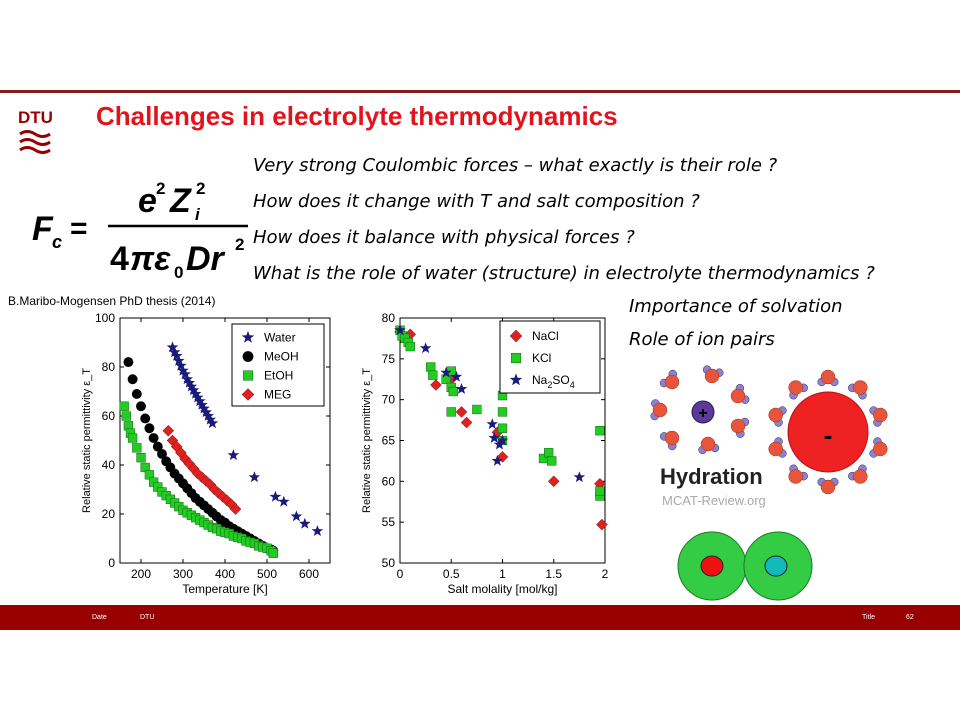 The width and height of the screenshot is (960, 720). What do you see at coordinates (502, 574) in the screenshot?
I see `x-tick-label: 1` at bounding box center [502, 574].